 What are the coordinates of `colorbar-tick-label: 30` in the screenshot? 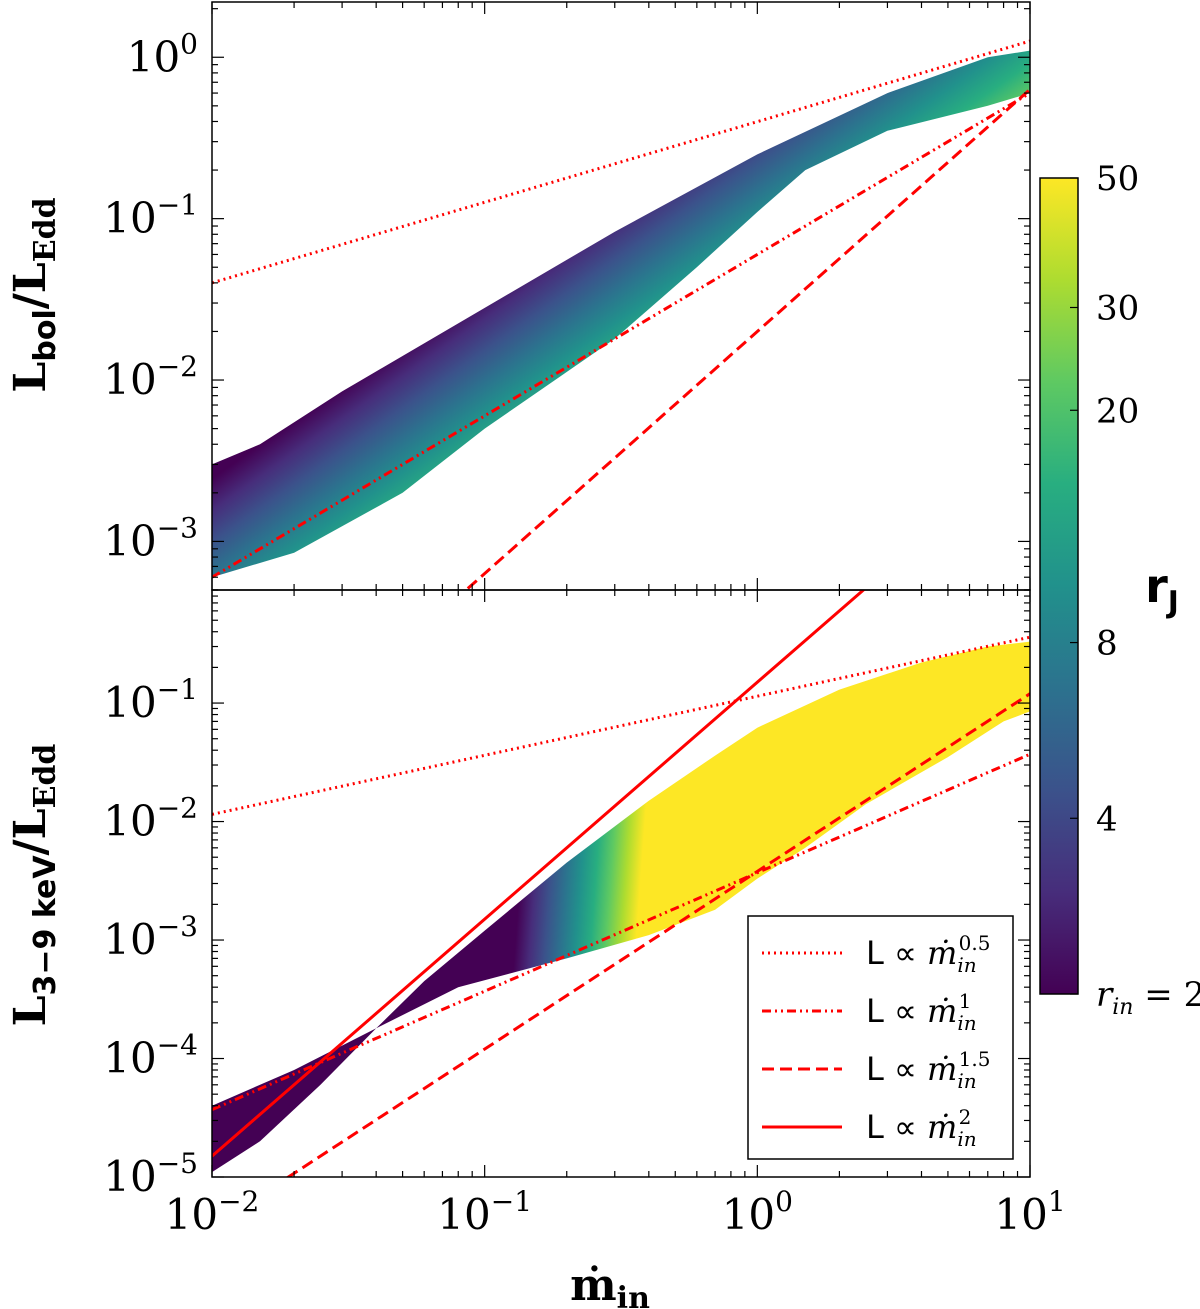 It's located at (1117, 308).